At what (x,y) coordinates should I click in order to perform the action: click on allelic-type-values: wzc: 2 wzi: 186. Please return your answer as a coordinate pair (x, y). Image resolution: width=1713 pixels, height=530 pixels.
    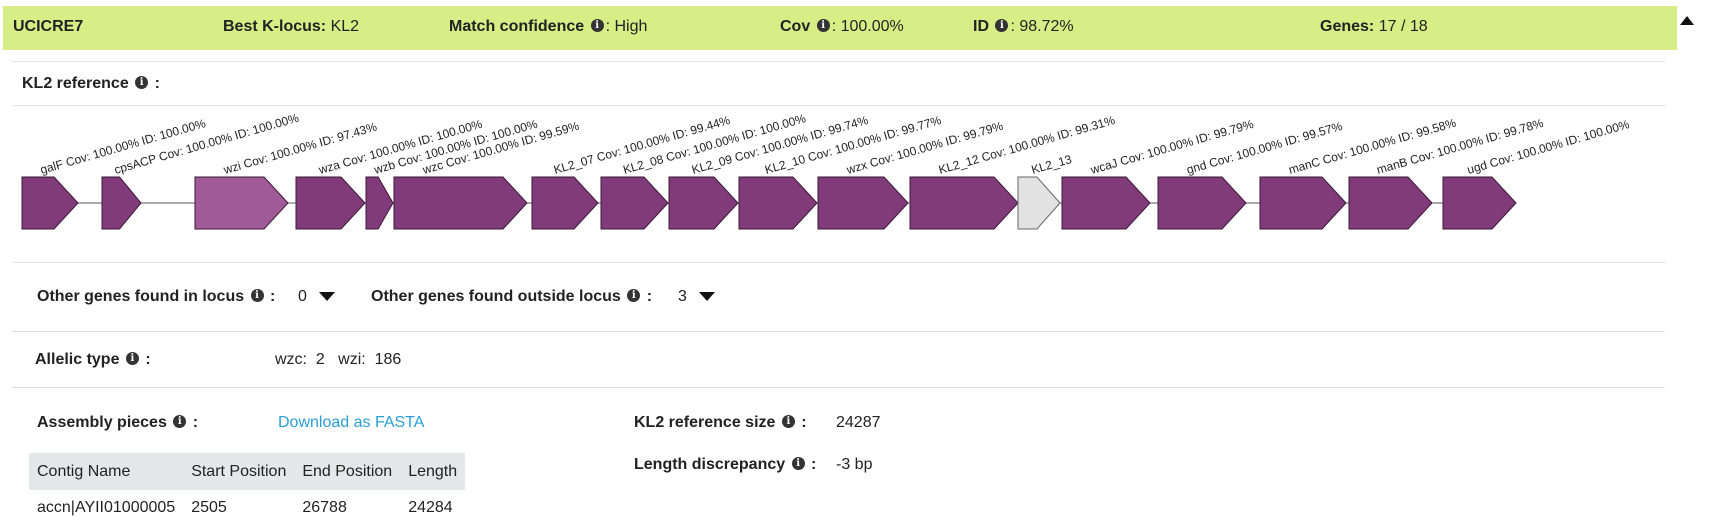
    Looking at the image, I should click on (338, 359).